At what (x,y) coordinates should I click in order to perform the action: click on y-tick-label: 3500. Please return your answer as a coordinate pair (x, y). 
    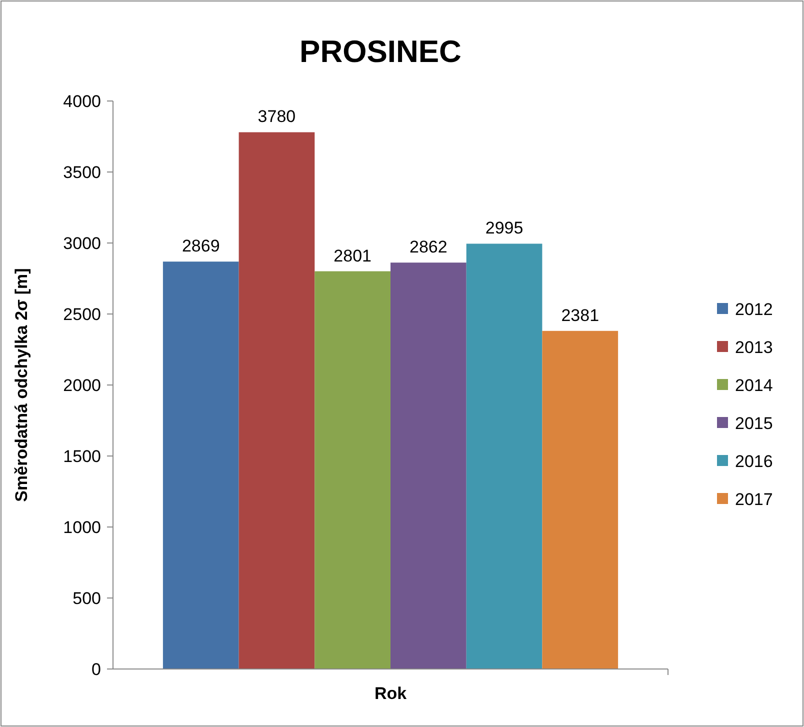
    Looking at the image, I should click on (82, 172).